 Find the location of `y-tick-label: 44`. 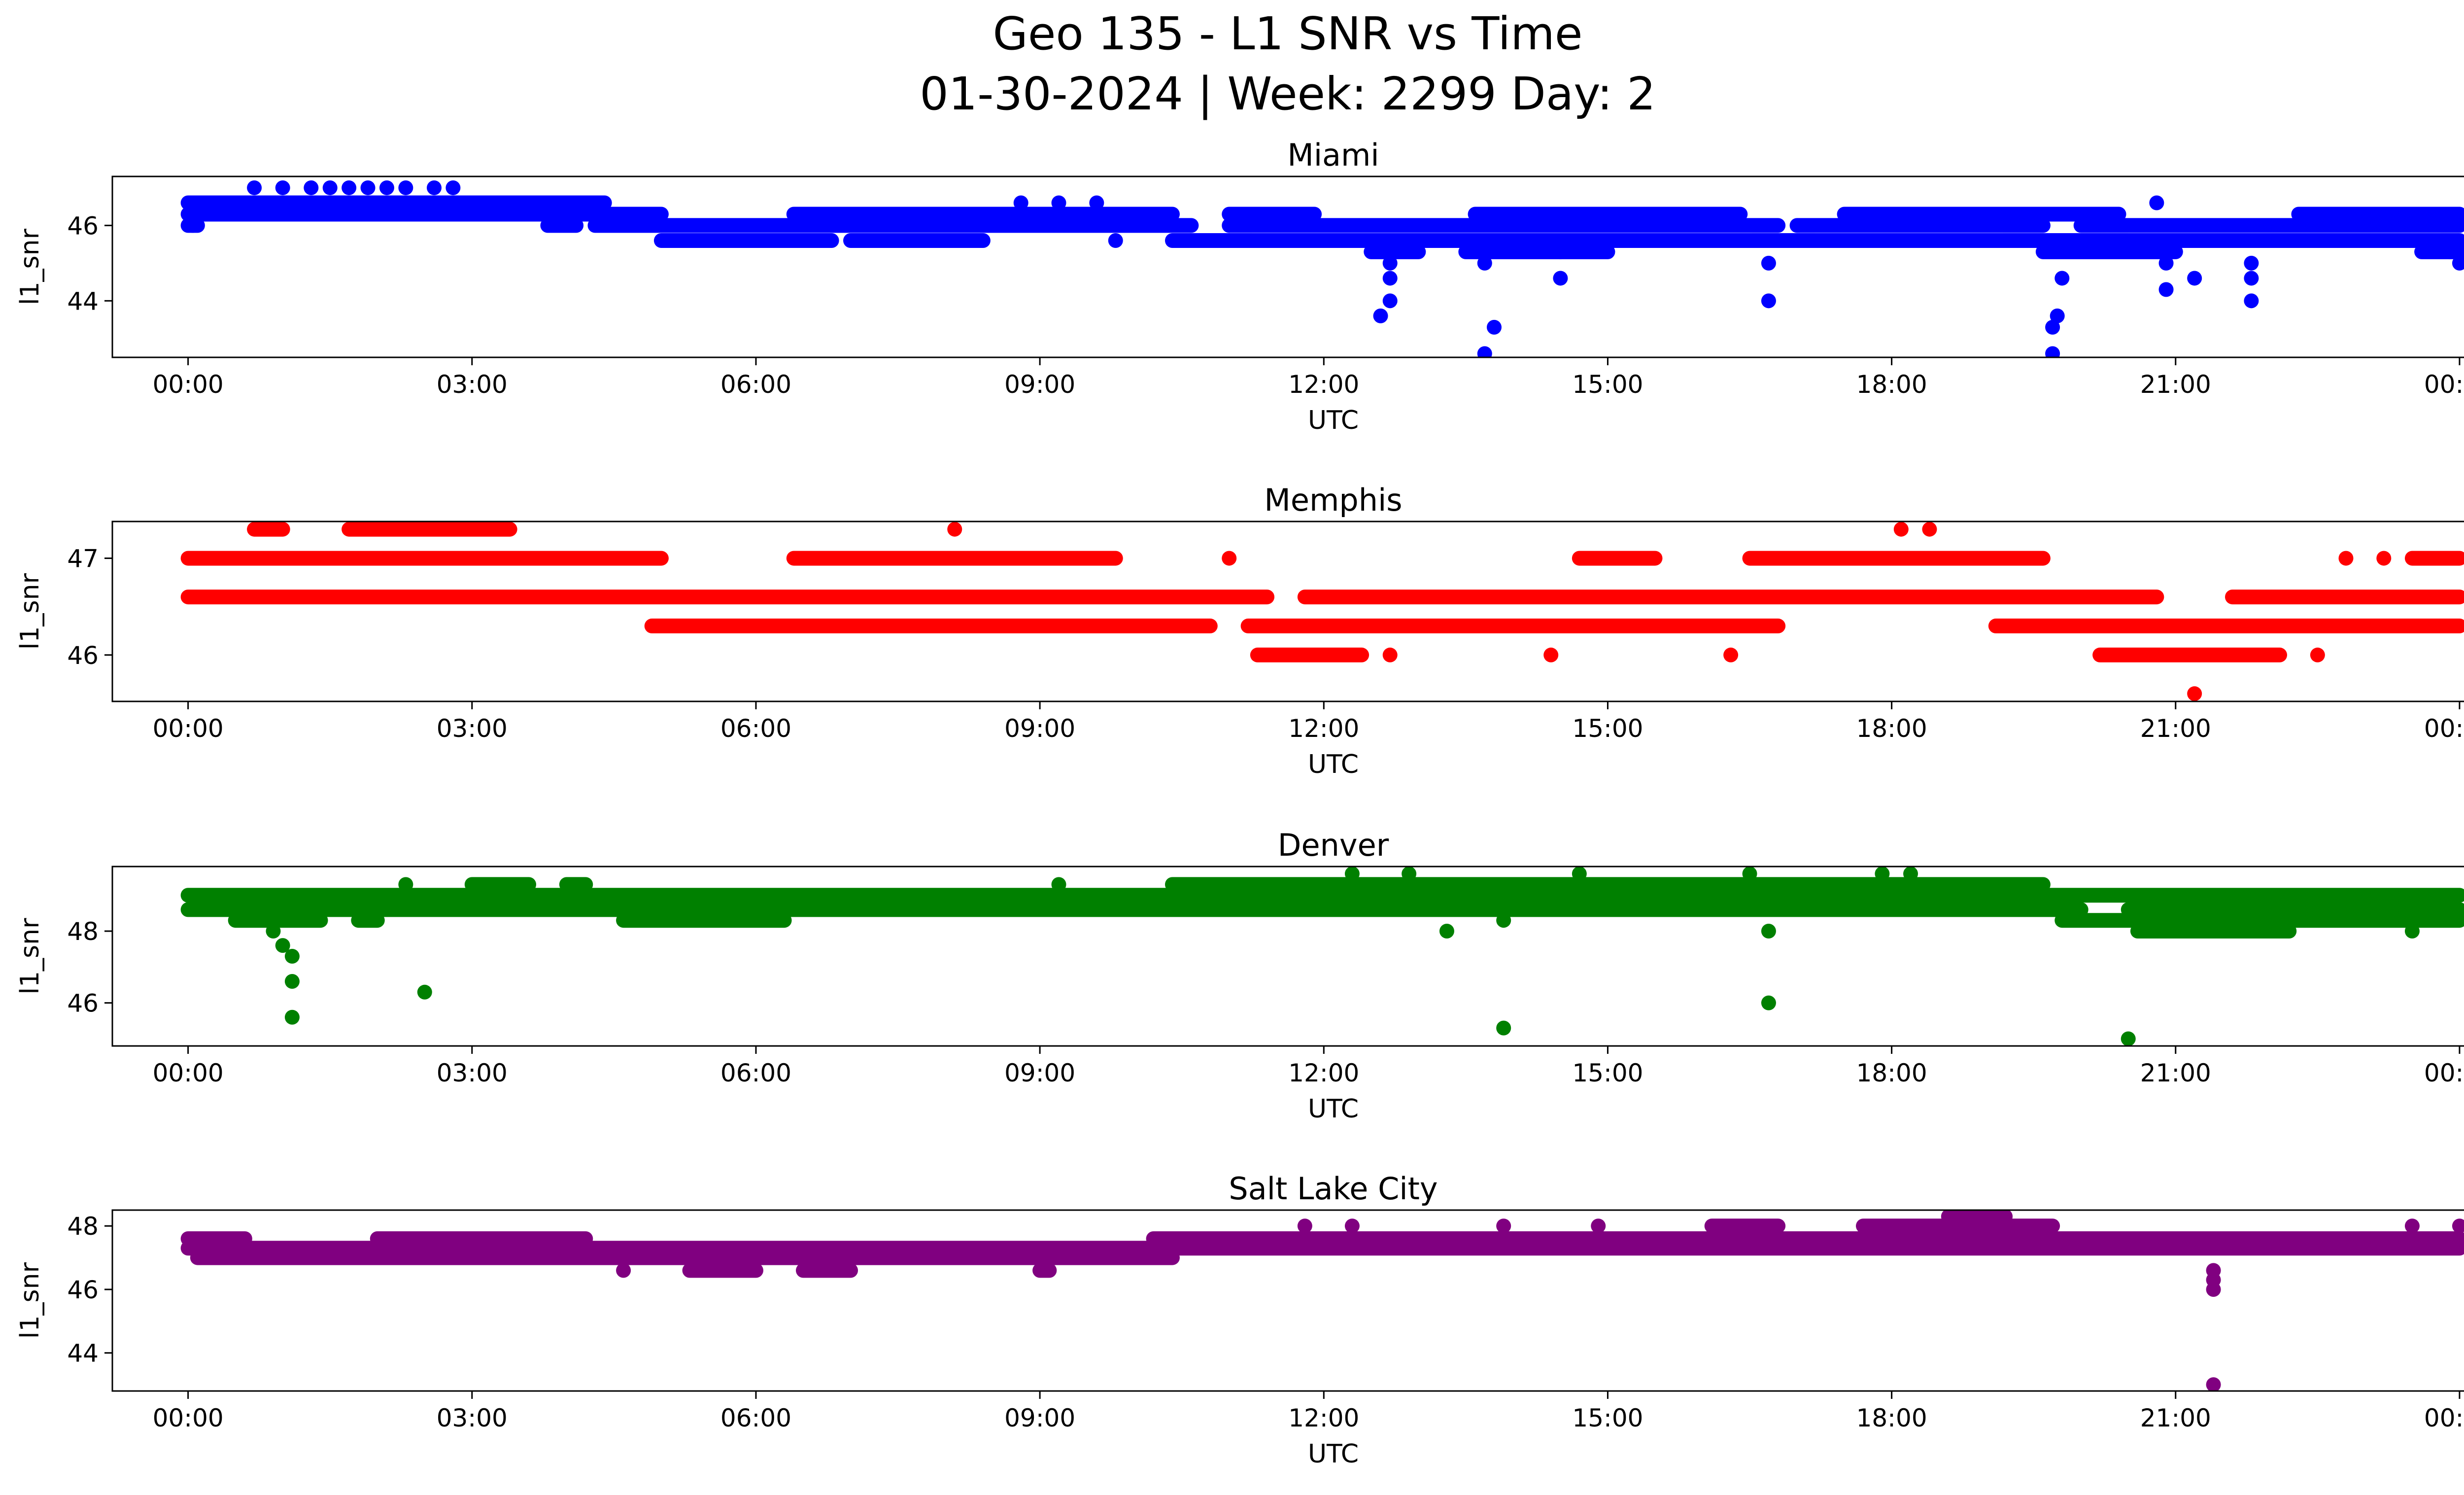

y-tick-label: 44 is located at coordinates (83, 1353).